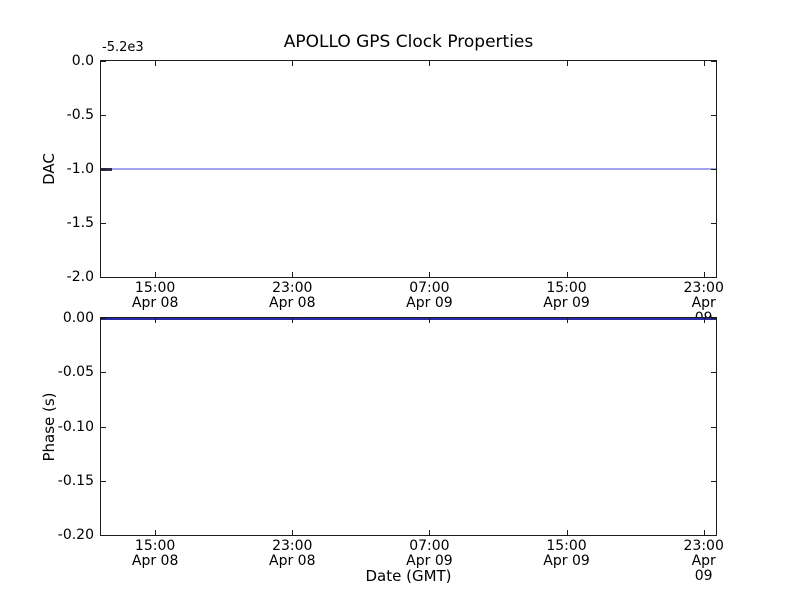 Image resolution: width=800 pixels, height=600 pixels. What do you see at coordinates (80, 115) in the screenshot?
I see `y-tick-label: -0.5` at bounding box center [80, 115].